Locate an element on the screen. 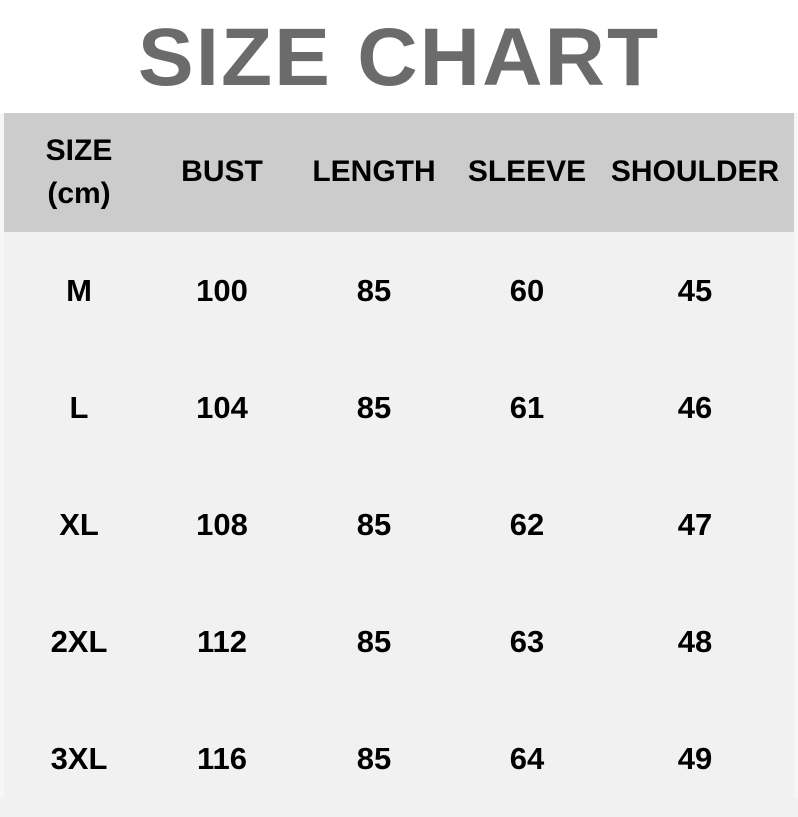  column-header-size-line1: SIZE is located at coordinates (79, 150).